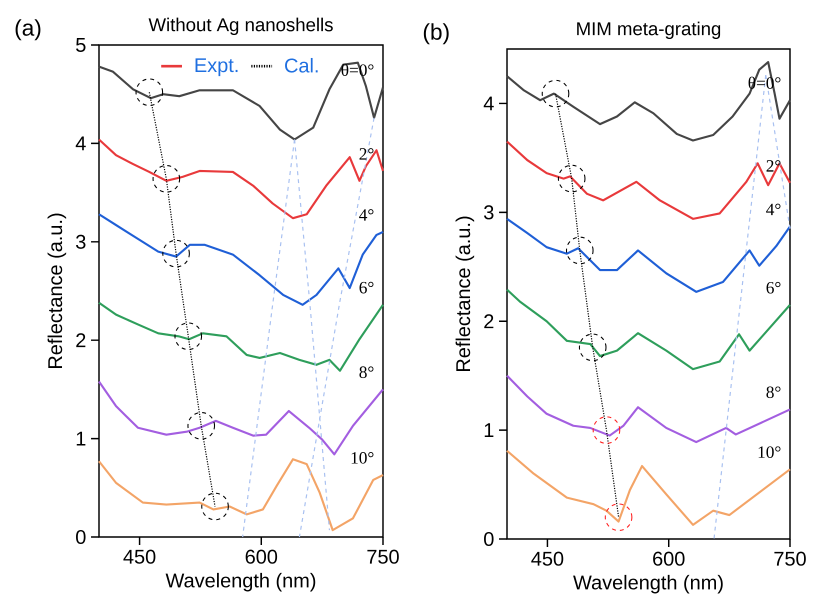 The width and height of the screenshot is (816, 615). Describe the element at coordinates (436, 33) in the screenshot. I see `text: (b)` at that location.